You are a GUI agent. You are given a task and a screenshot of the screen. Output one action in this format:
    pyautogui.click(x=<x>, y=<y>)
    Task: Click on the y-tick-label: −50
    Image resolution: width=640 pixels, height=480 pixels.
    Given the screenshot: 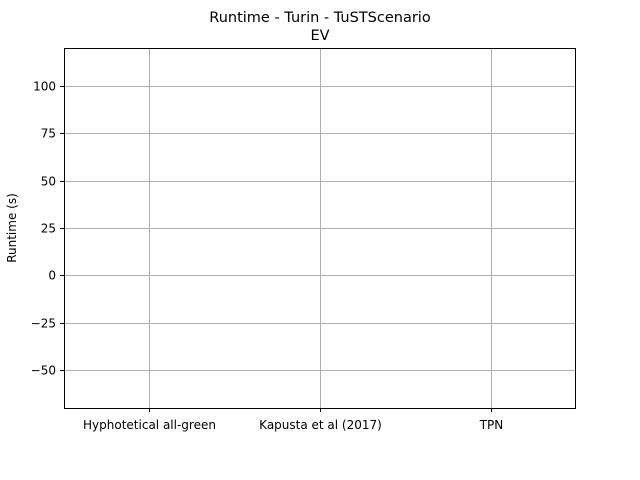 What is the action you would take?
    pyautogui.click(x=43, y=371)
    